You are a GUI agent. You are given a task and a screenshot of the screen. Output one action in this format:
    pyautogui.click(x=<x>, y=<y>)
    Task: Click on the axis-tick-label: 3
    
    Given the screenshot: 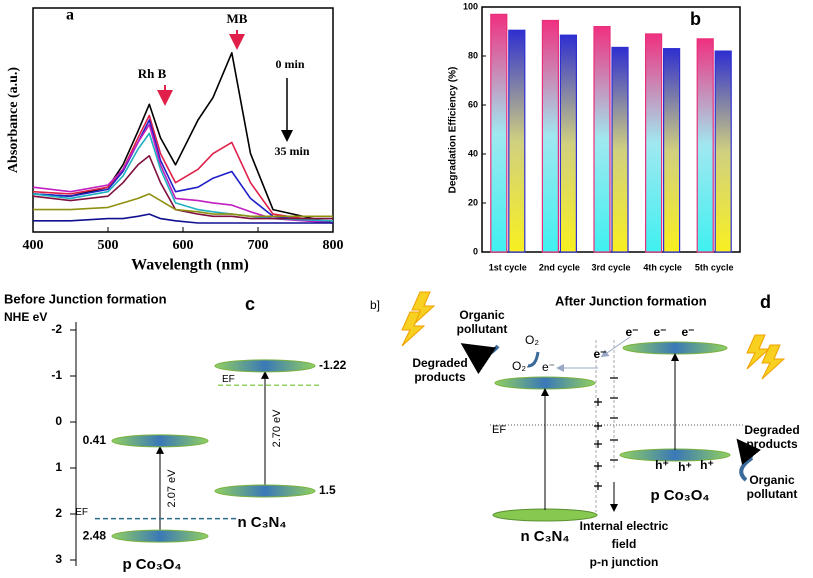 What is the action you would take?
    pyautogui.click(x=58, y=559)
    